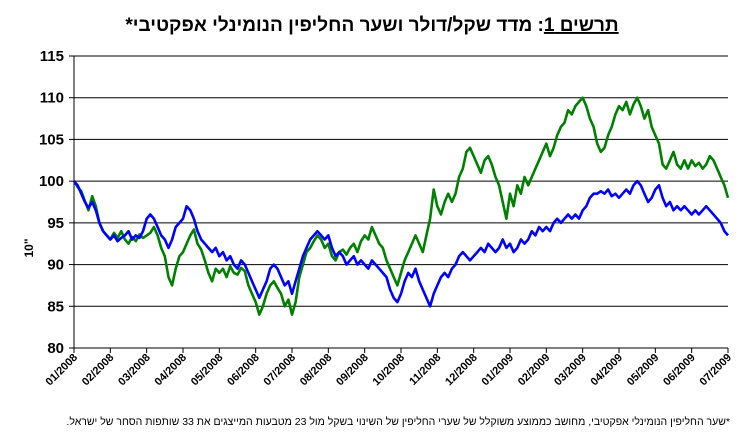 The height and width of the screenshot is (446, 738). I want to click on x-tick-label: 02/2009, so click(534, 370).